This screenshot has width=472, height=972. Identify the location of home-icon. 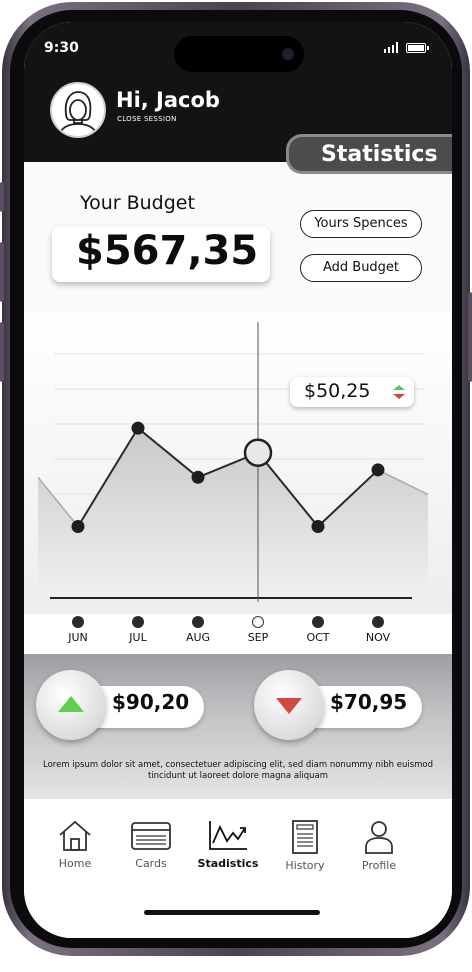
(75, 835).